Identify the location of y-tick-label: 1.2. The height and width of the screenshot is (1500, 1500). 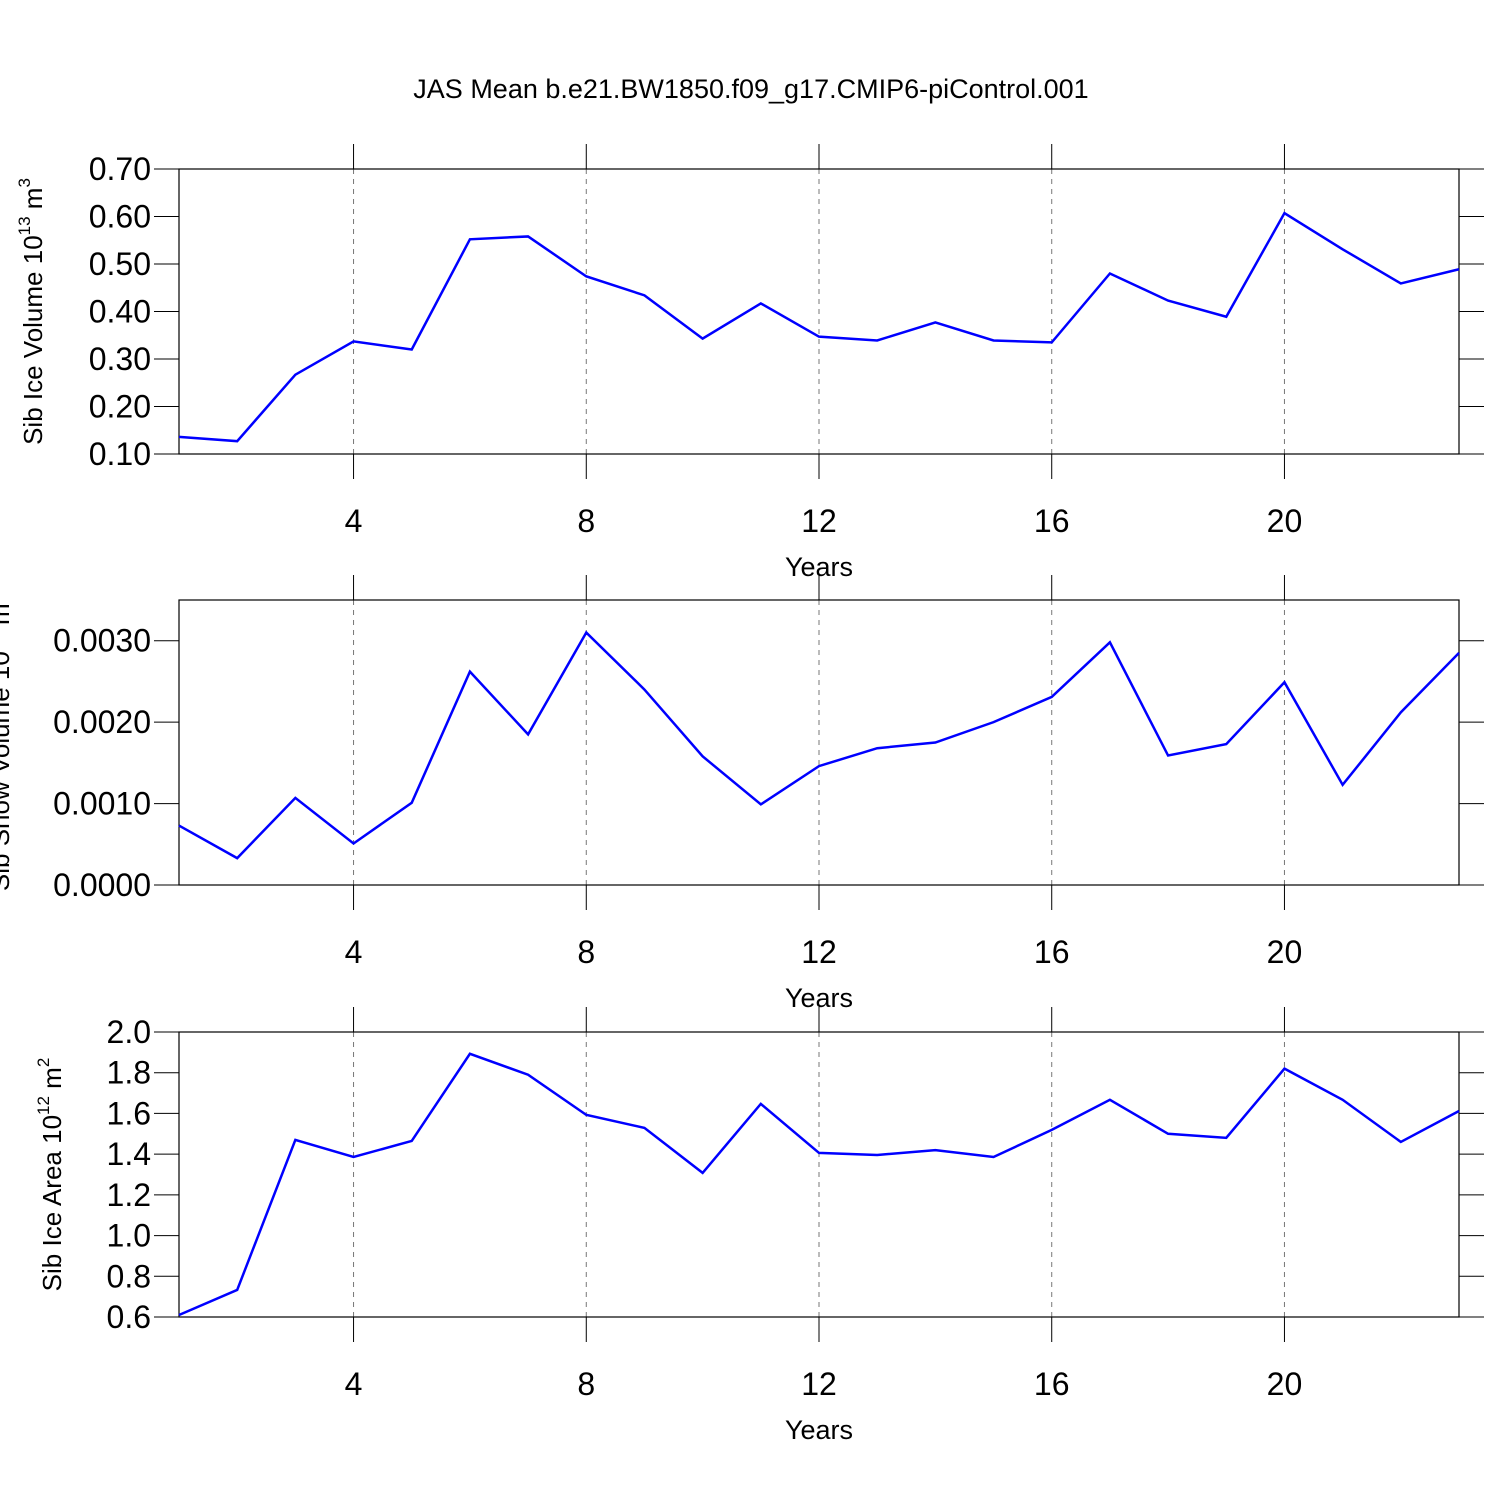
(129, 1195).